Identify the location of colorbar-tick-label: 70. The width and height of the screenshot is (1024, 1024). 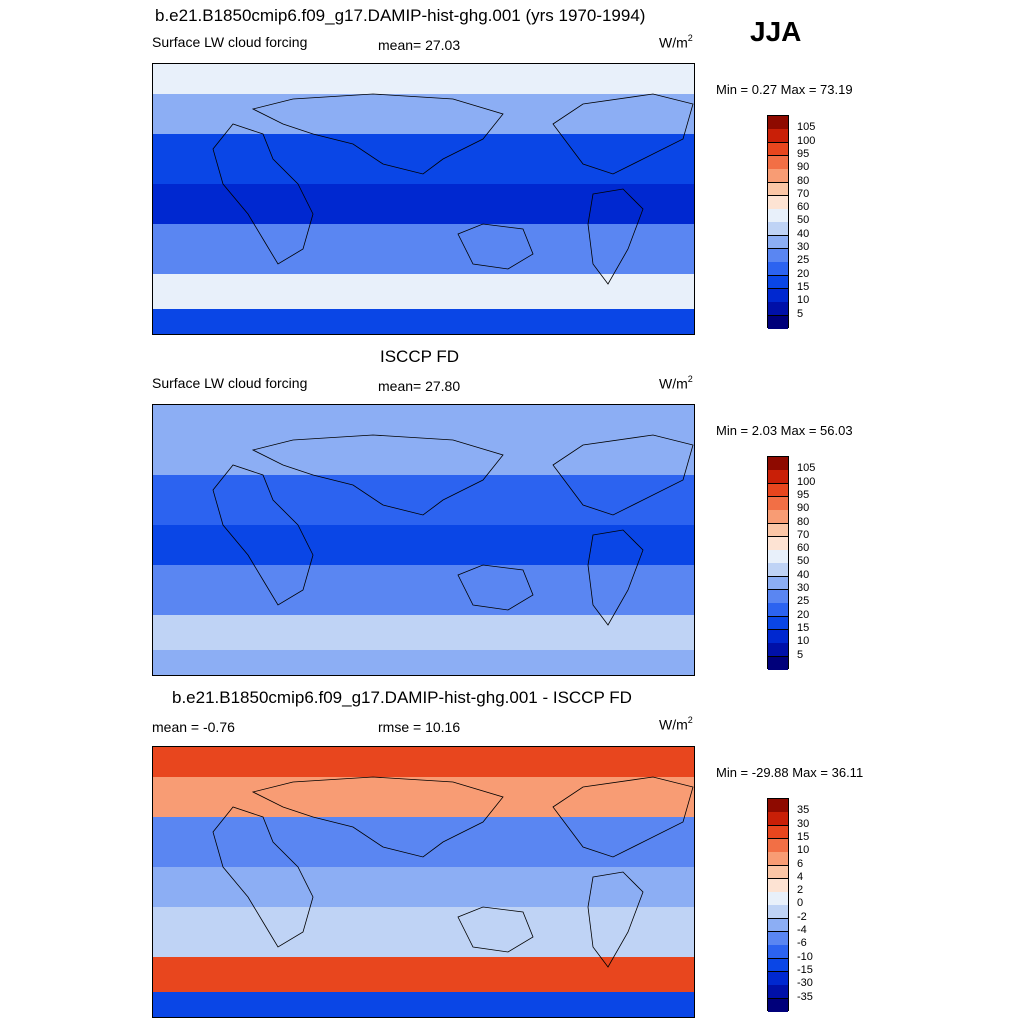
(803, 534).